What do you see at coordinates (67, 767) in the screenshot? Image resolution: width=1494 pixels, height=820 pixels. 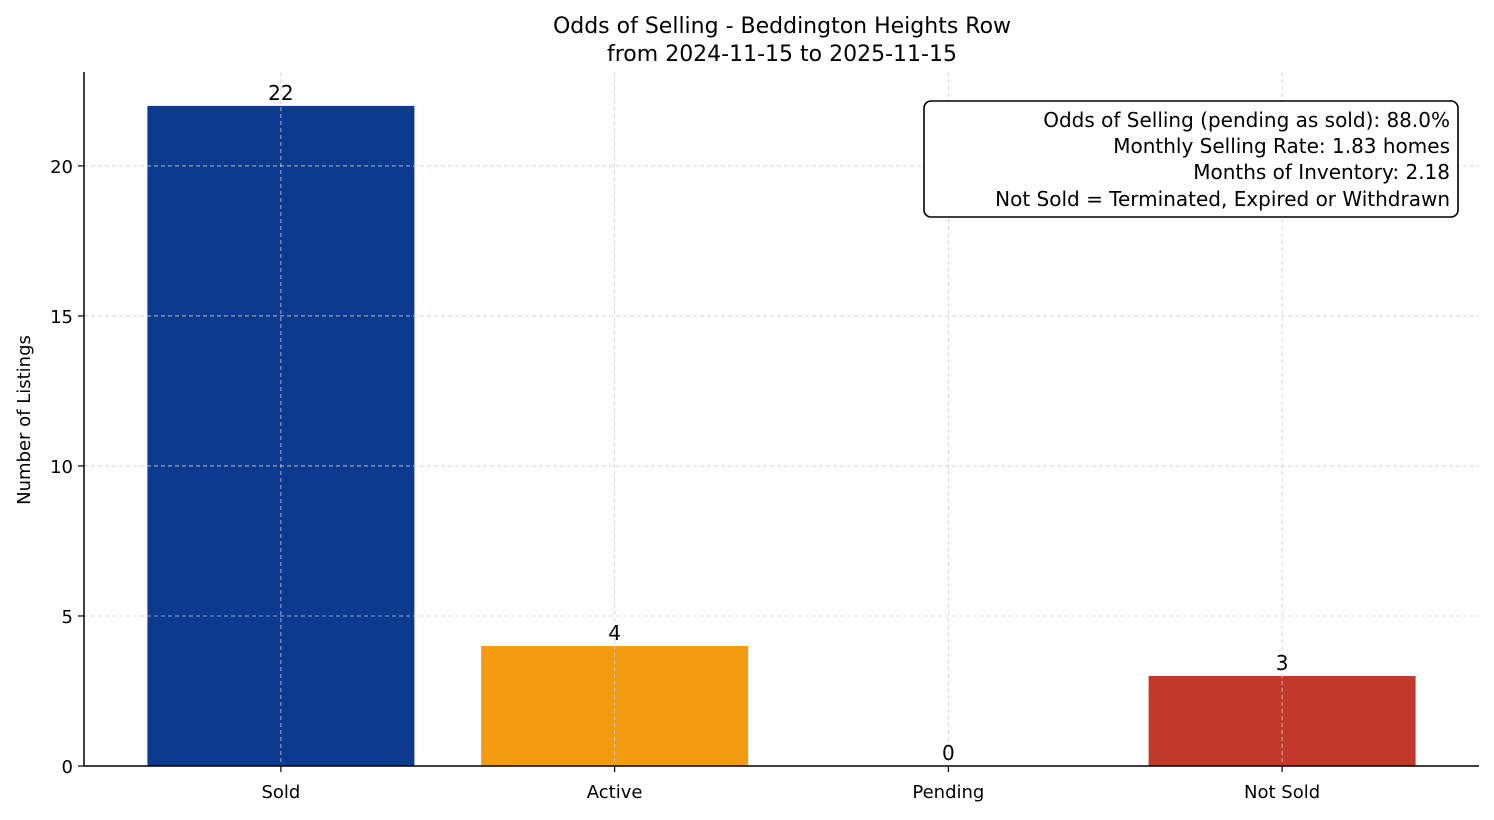 I see `y-tick-label: 0` at bounding box center [67, 767].